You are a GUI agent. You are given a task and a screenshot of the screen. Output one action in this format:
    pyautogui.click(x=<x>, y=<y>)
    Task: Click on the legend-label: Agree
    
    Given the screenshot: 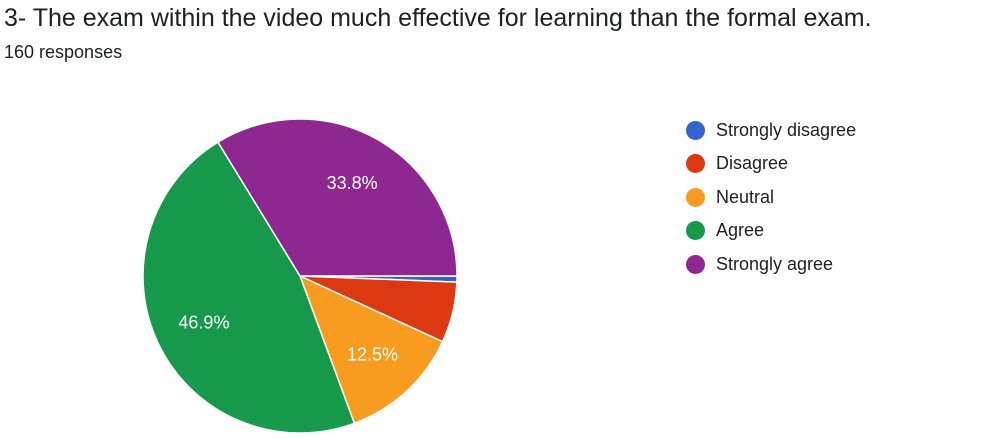 What is the action you would take?
    pyautogui.click(x=740, y=230)
    